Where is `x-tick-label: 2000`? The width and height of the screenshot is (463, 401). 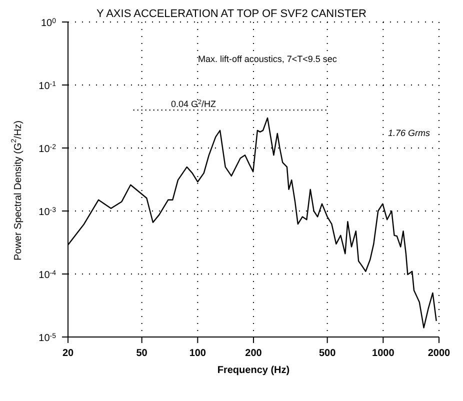
x-tick-label: 2000 is located at coordinates (439, 353).